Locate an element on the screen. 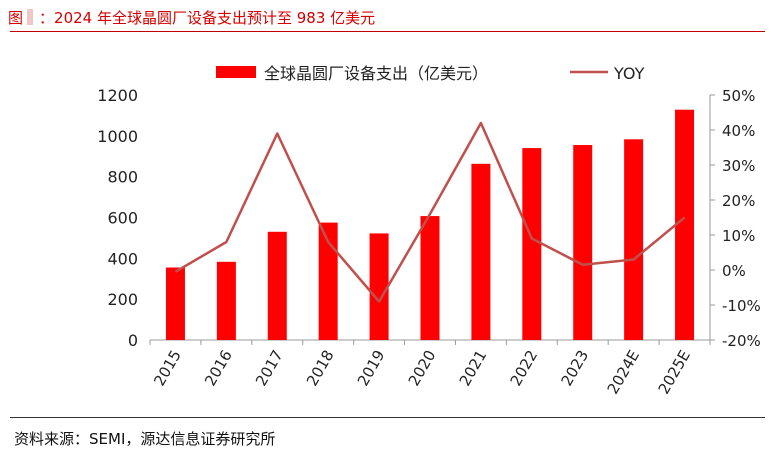  legend-label-bar: 全球晶圆厂设备支出（亿美元） is located at coordinates (376, 73).